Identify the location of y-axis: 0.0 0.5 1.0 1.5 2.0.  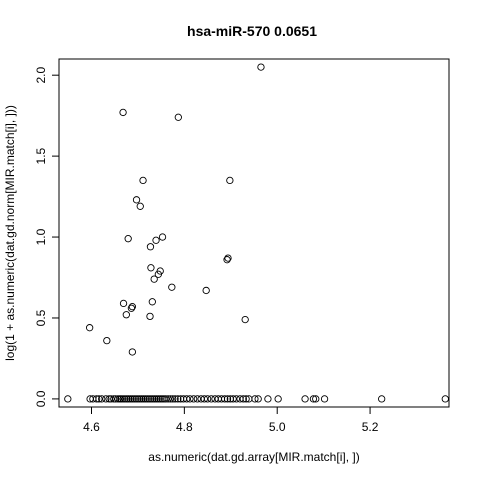
(46, 237).